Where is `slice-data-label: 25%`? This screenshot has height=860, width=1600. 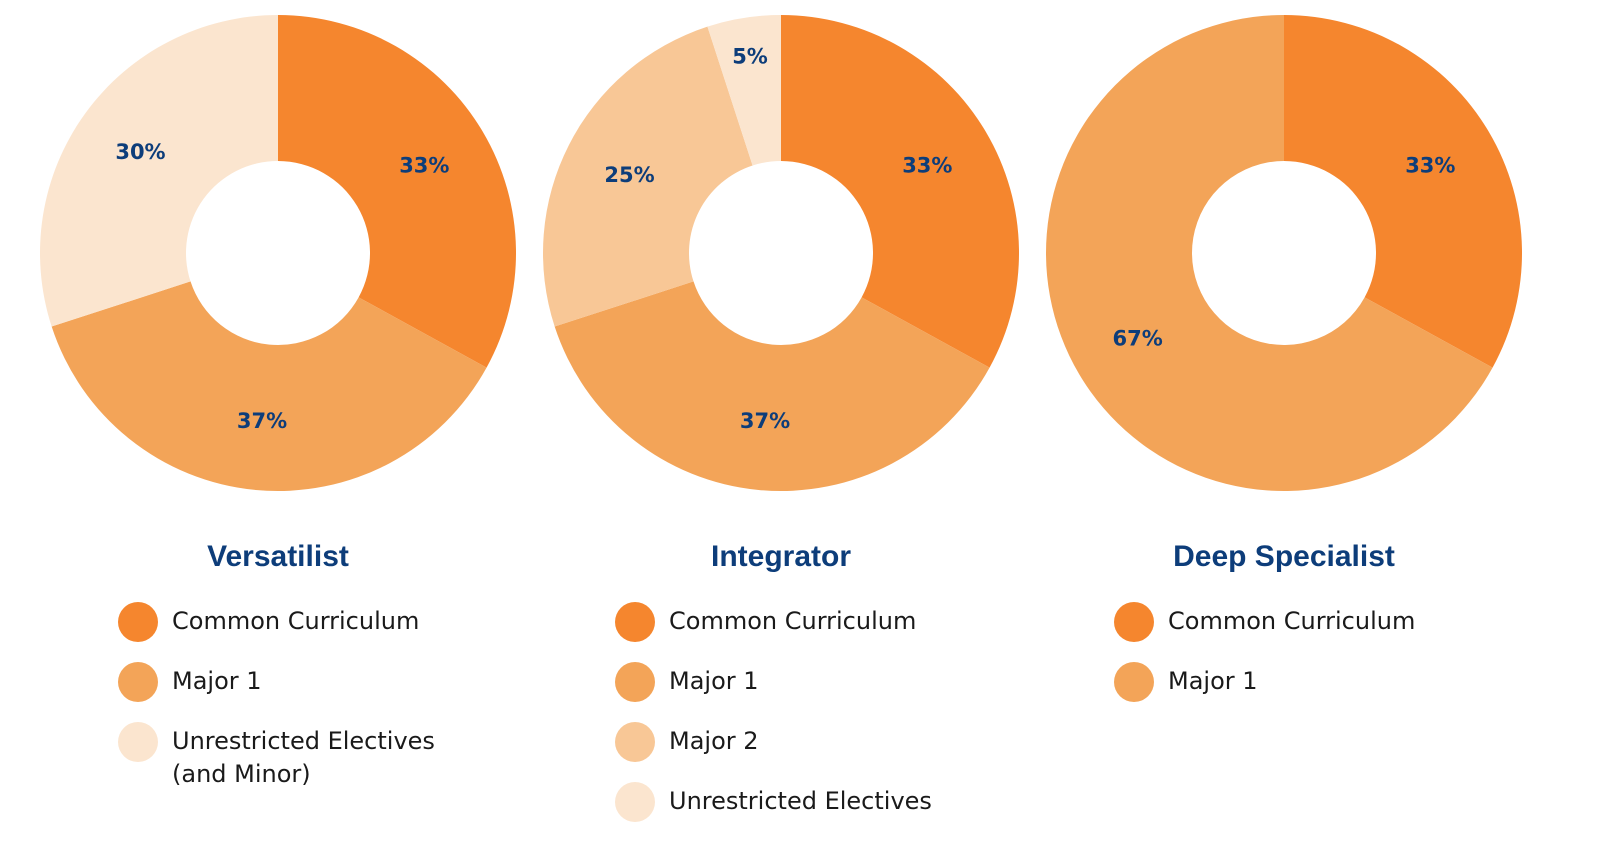
slice-data-label: 25% is located at coordinates (629, 175).